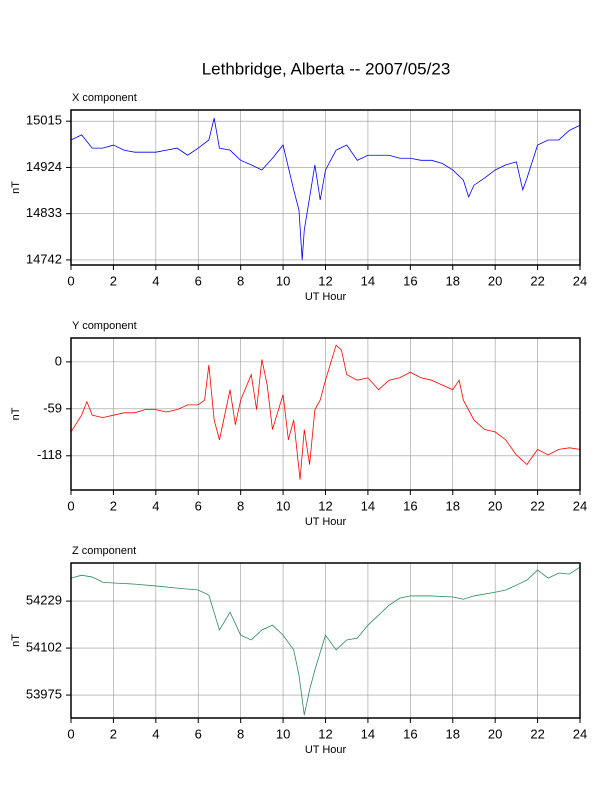  Describe the element at coordinates (104, 326) in the screenshot. I see `panel-title: Y component` at that location.